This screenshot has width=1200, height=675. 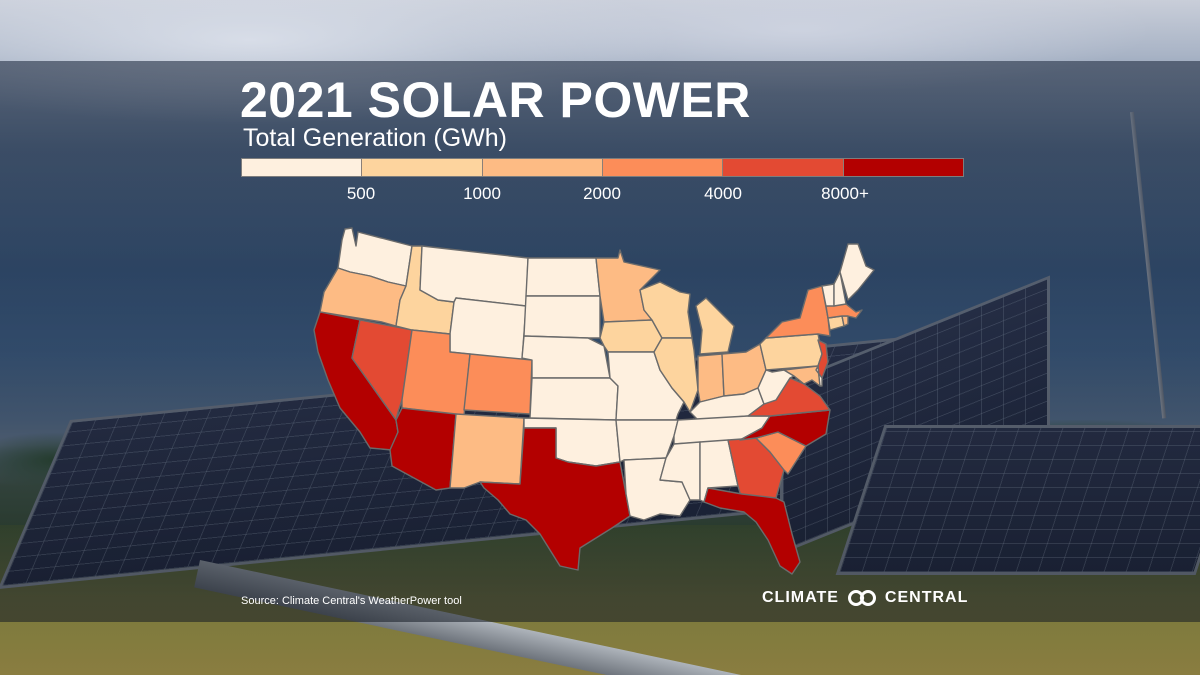 I want to click on state-NY, so click(x=798, y=312).